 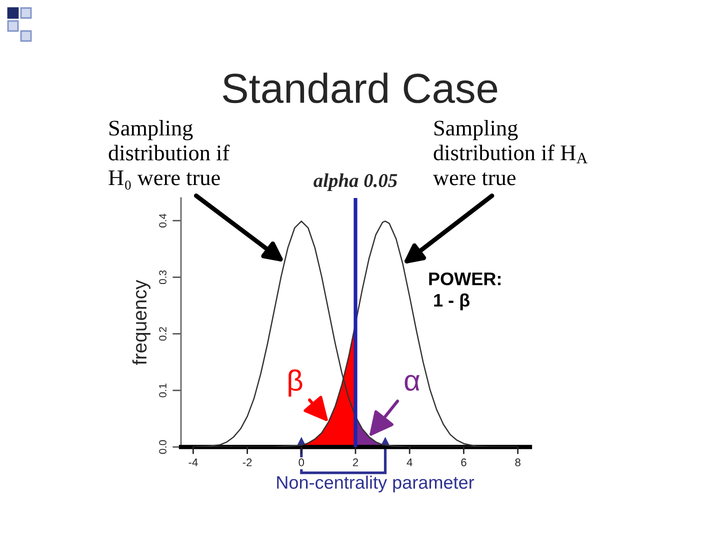 I want to click on y-tick-label: 0.0, so click(x=162, y=447).